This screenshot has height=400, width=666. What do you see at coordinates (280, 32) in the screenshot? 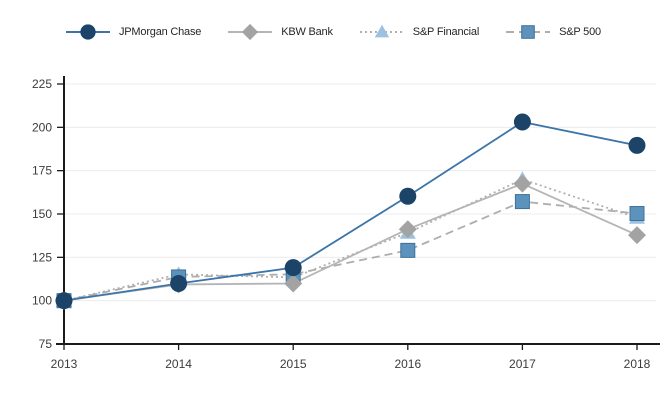
I see `legend-item-kbw-bank: KBW Bank` at bounding box center [280, 32].